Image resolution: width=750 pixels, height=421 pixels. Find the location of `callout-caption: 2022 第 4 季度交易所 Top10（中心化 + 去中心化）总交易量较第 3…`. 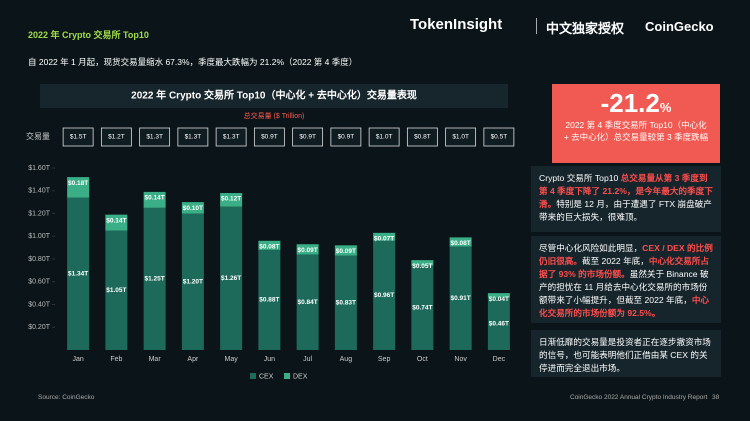

callout-caption: 2022 第 4 季度交易所 Top10（中心化 + 去中心化）总交易量较第 3… is located at coordinates (636, 131).